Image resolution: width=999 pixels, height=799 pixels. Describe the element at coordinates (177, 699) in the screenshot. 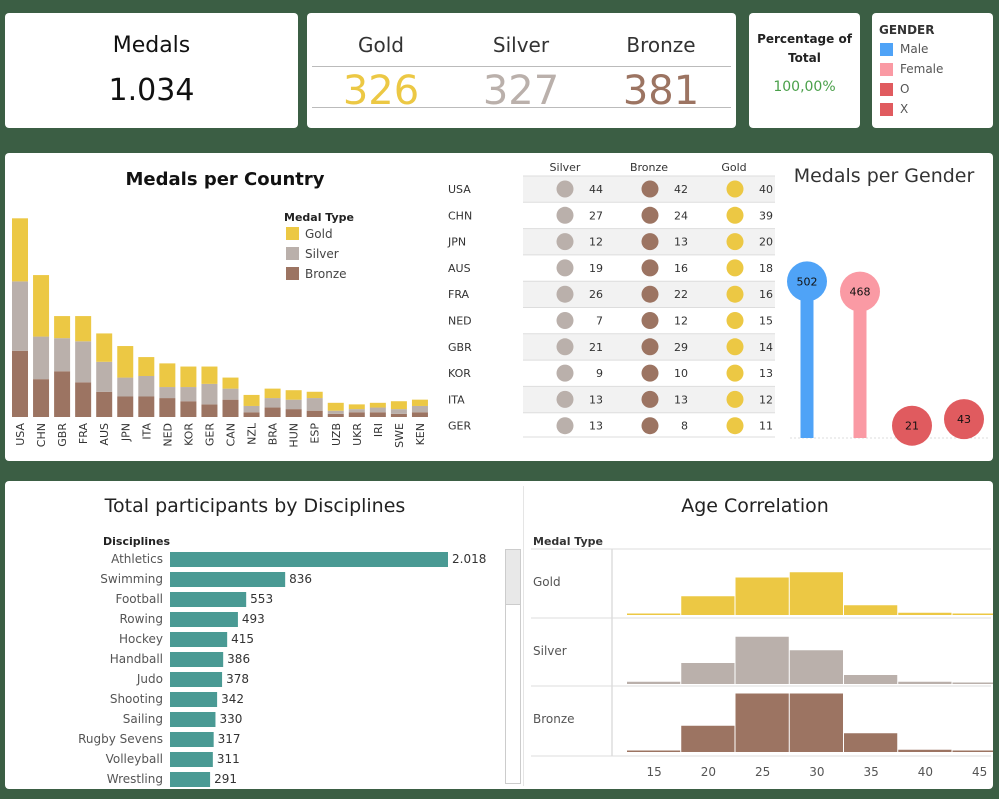

I see `discipline-row: Shooting 342` at that location.